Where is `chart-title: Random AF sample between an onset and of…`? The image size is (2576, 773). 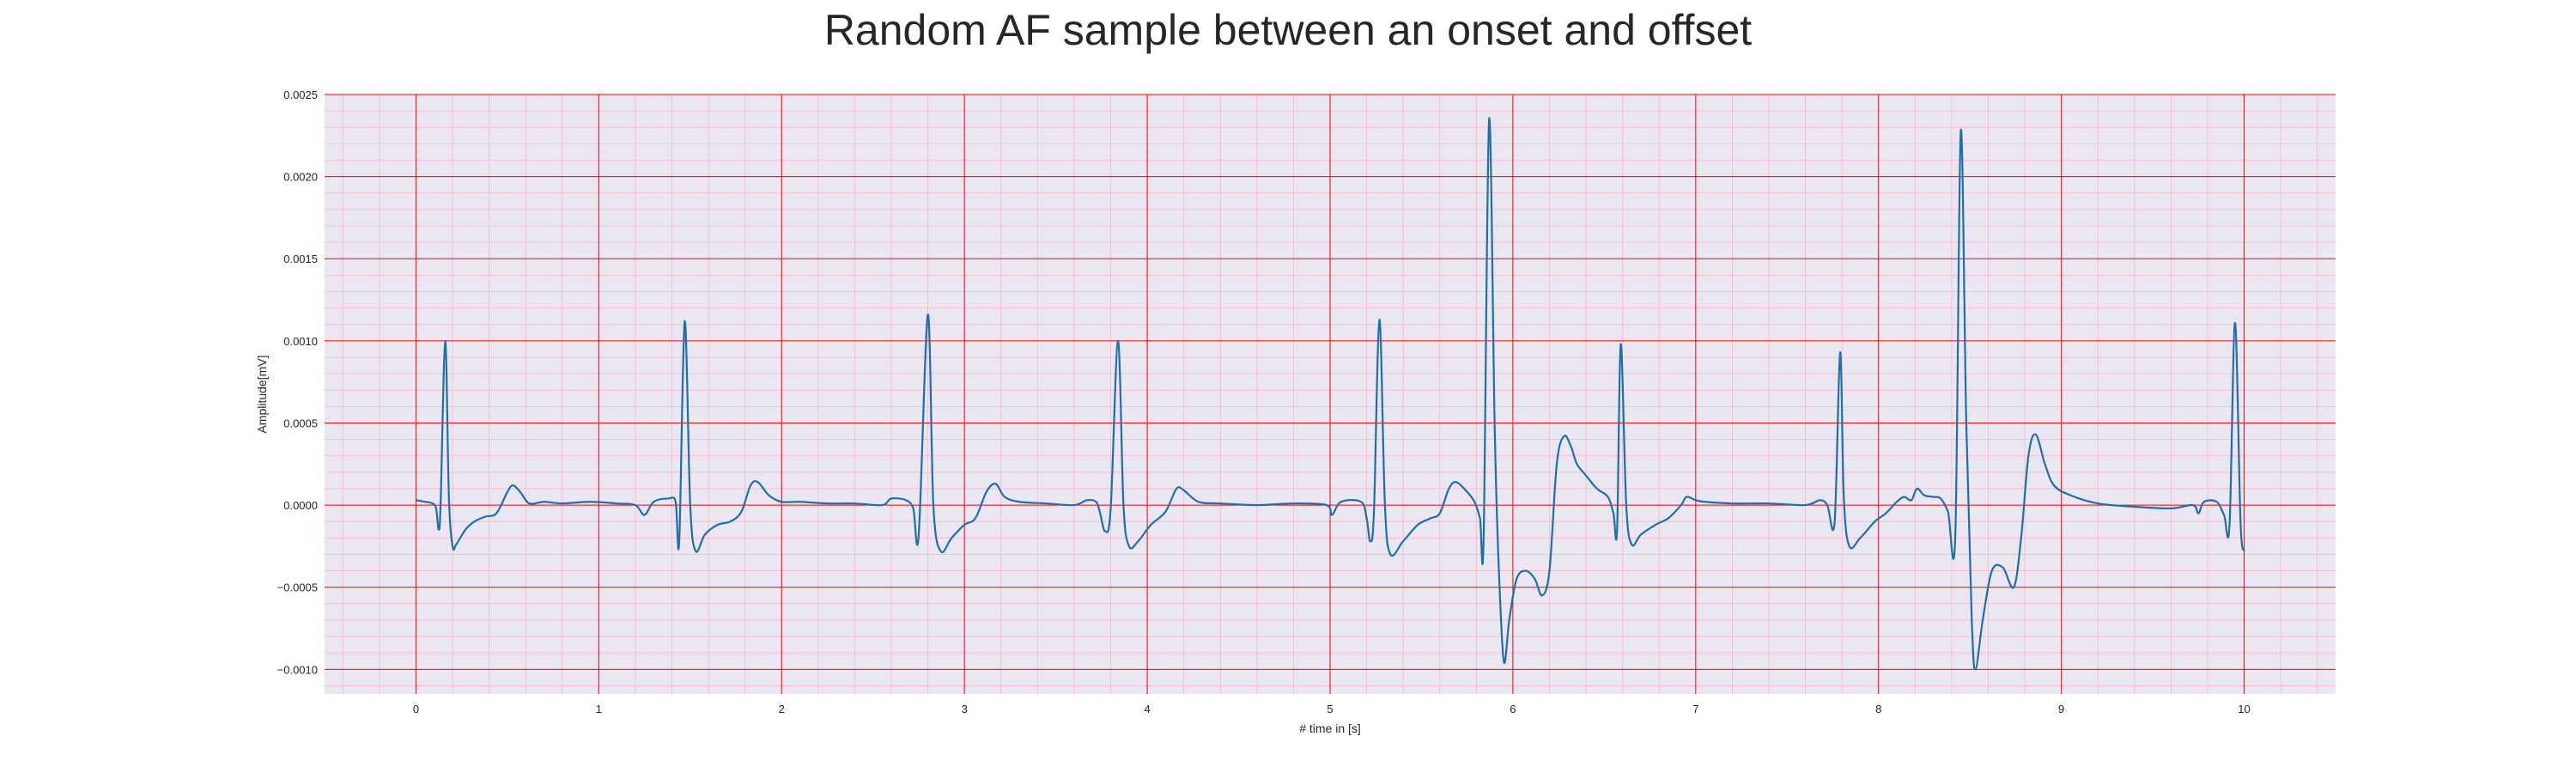
chart-title: Random AF sample between an onset and of… is located at coordinates (1288, 30).